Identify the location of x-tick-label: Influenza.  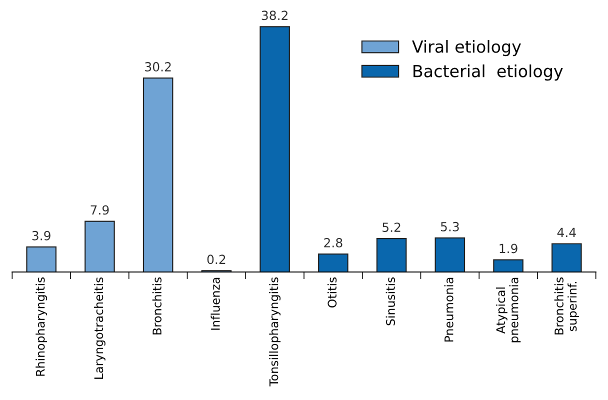
(215, 304).